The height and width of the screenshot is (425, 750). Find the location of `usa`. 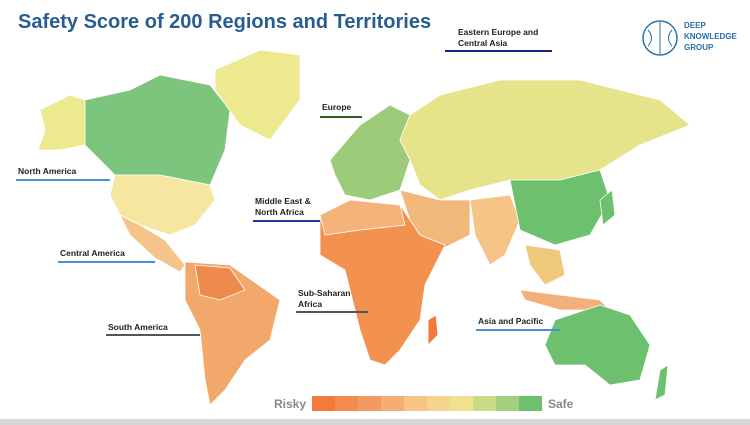

usa is located at coordinates (162, 205).